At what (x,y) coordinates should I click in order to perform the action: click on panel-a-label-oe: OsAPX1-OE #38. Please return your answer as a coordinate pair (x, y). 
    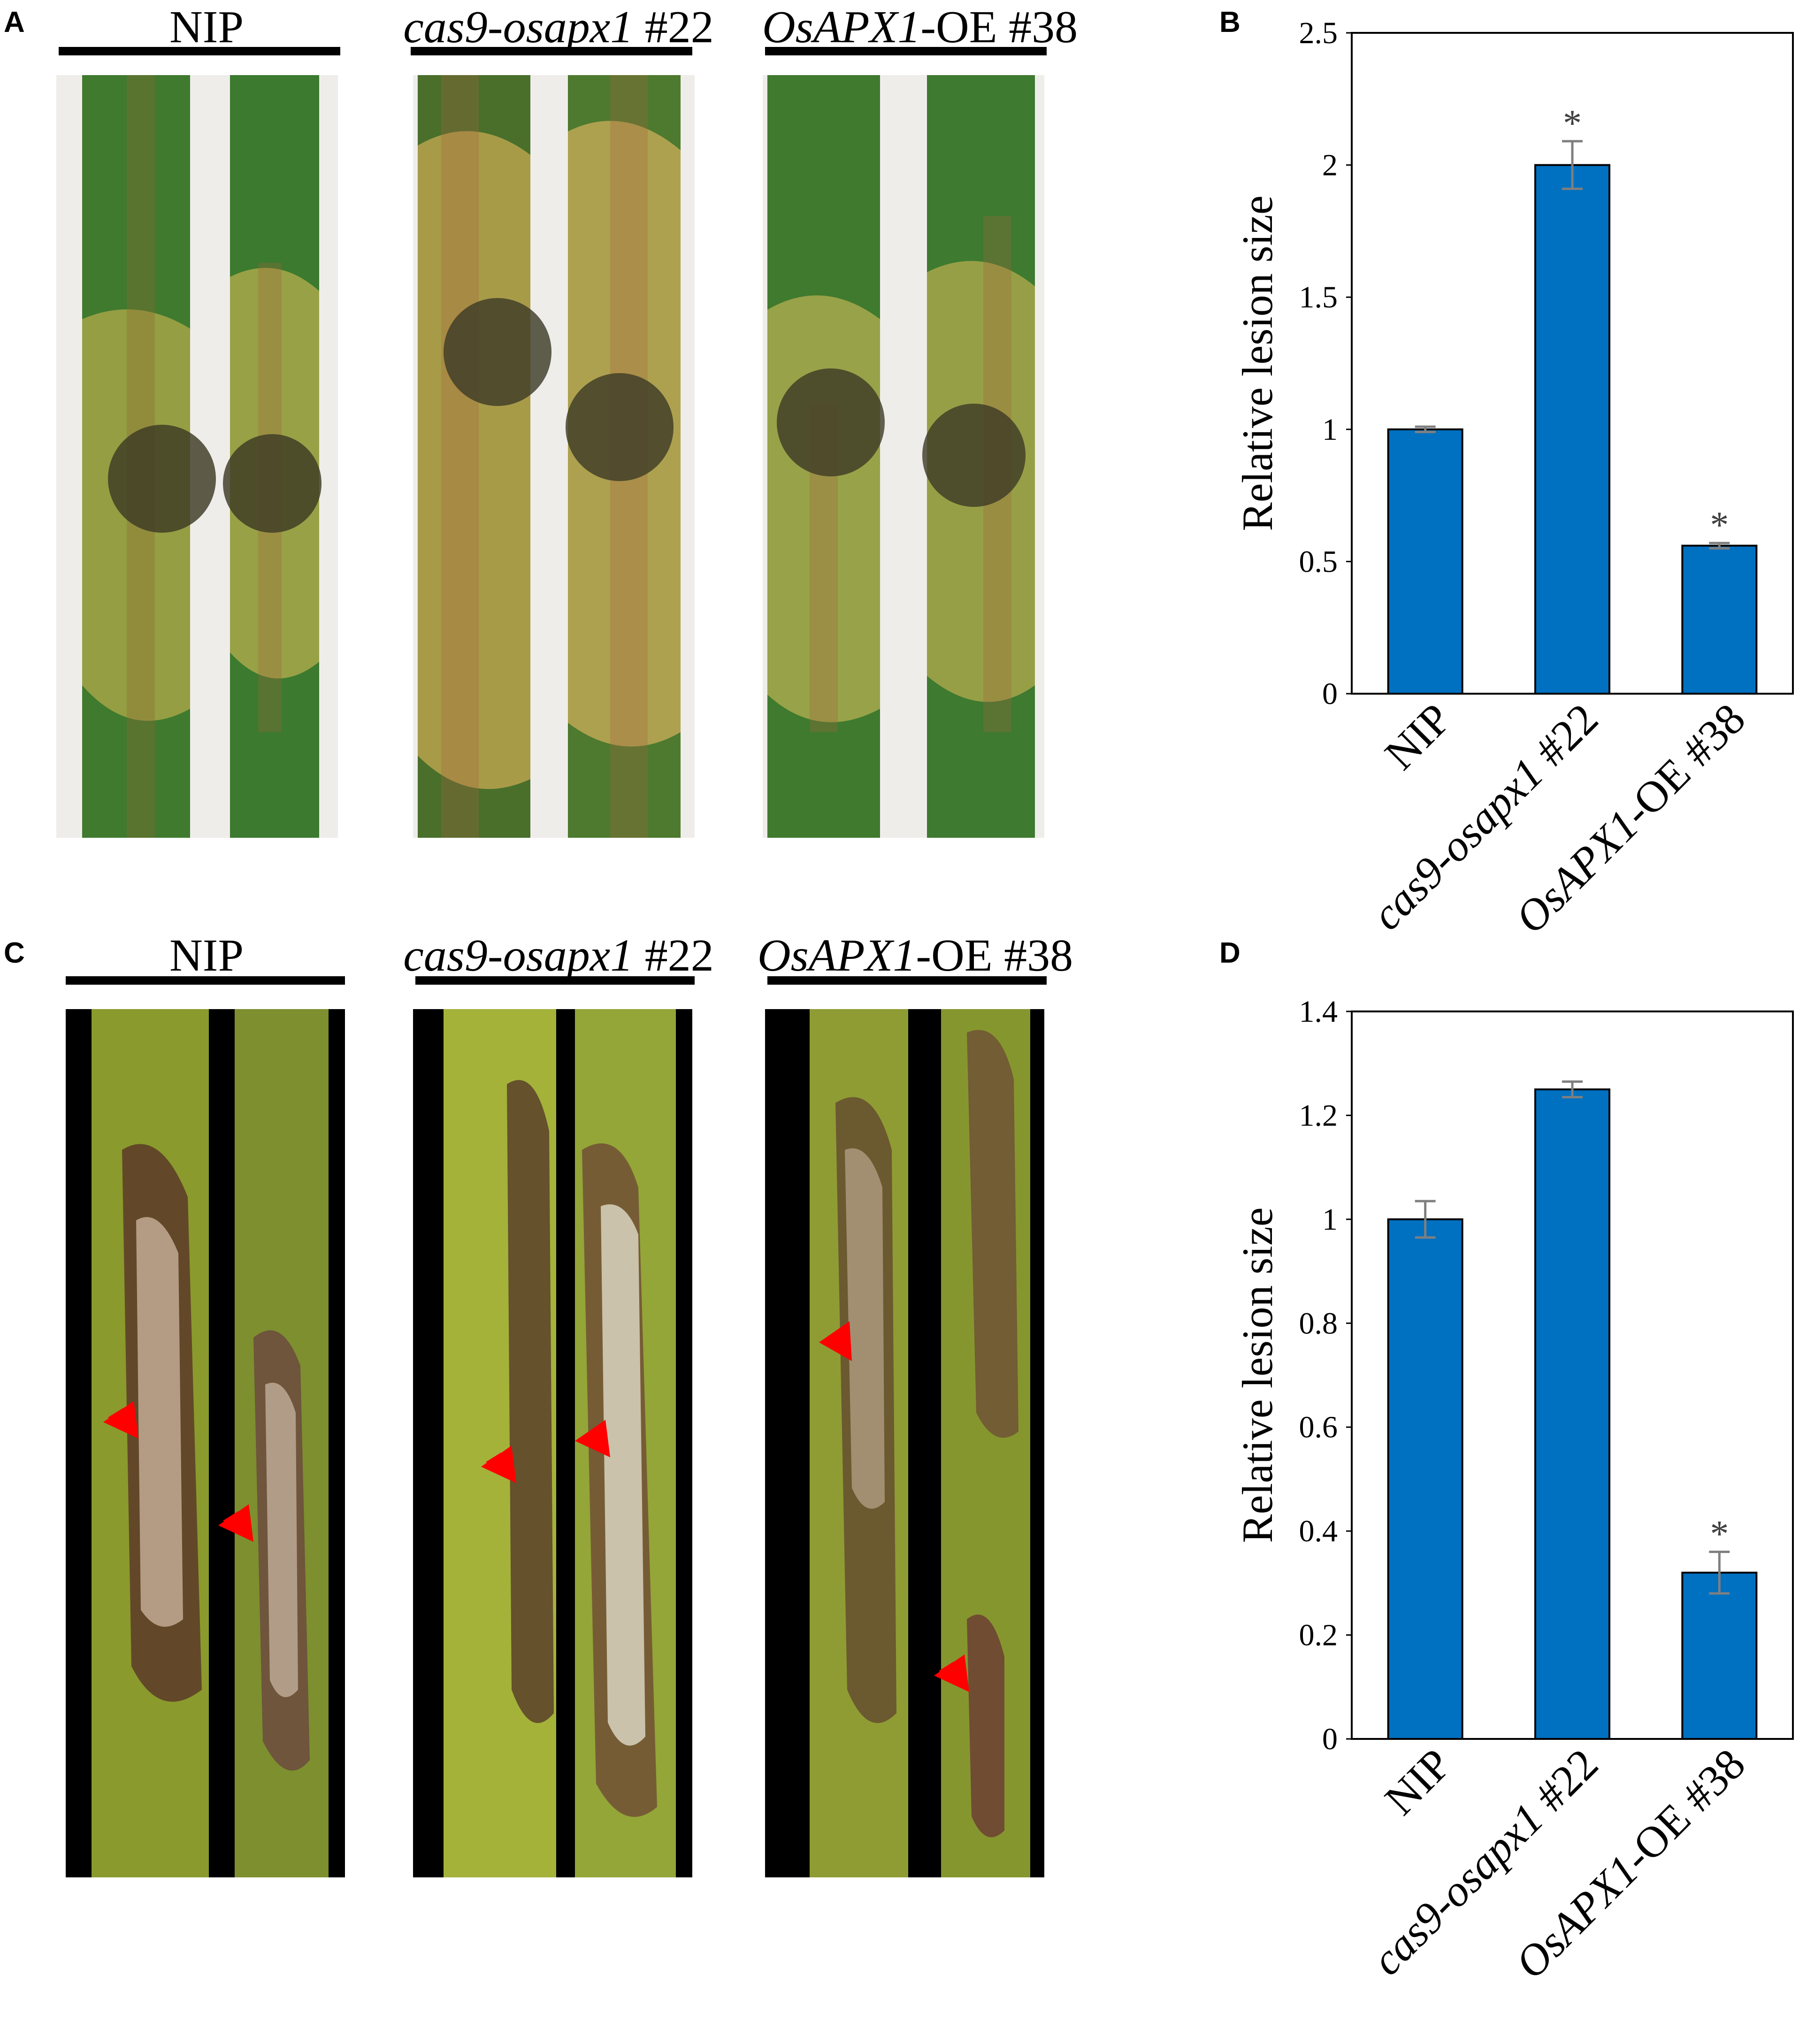
    Looking at the image, I should click on (920, 27).